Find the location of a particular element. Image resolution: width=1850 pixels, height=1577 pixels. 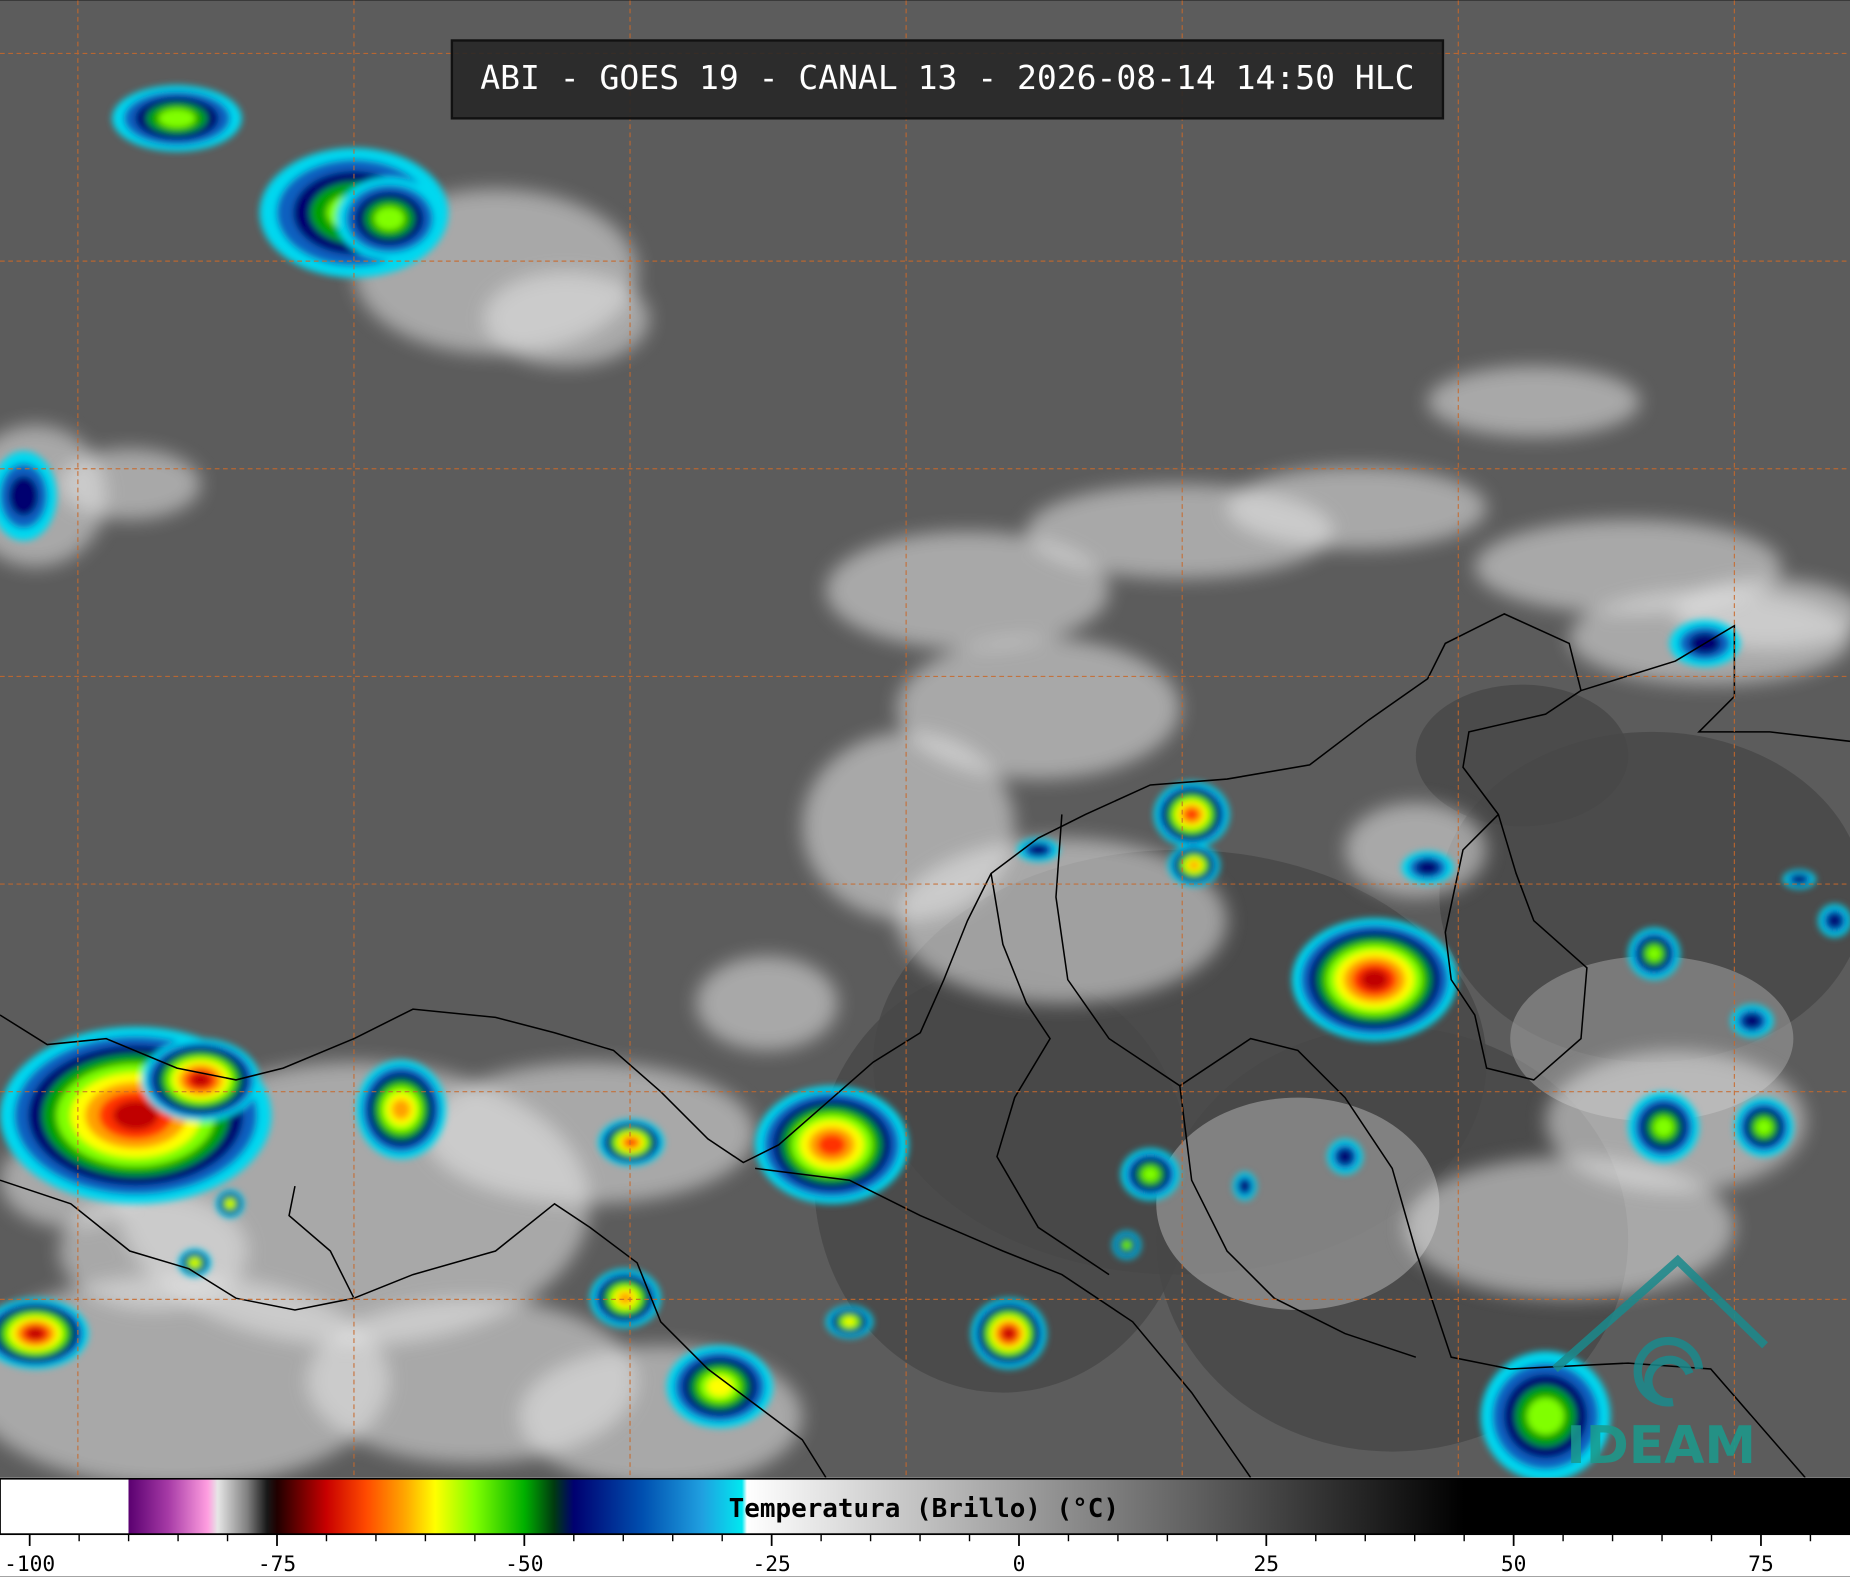

colorbar-tick-label: 0 is located at coordinates (1019, 1564).